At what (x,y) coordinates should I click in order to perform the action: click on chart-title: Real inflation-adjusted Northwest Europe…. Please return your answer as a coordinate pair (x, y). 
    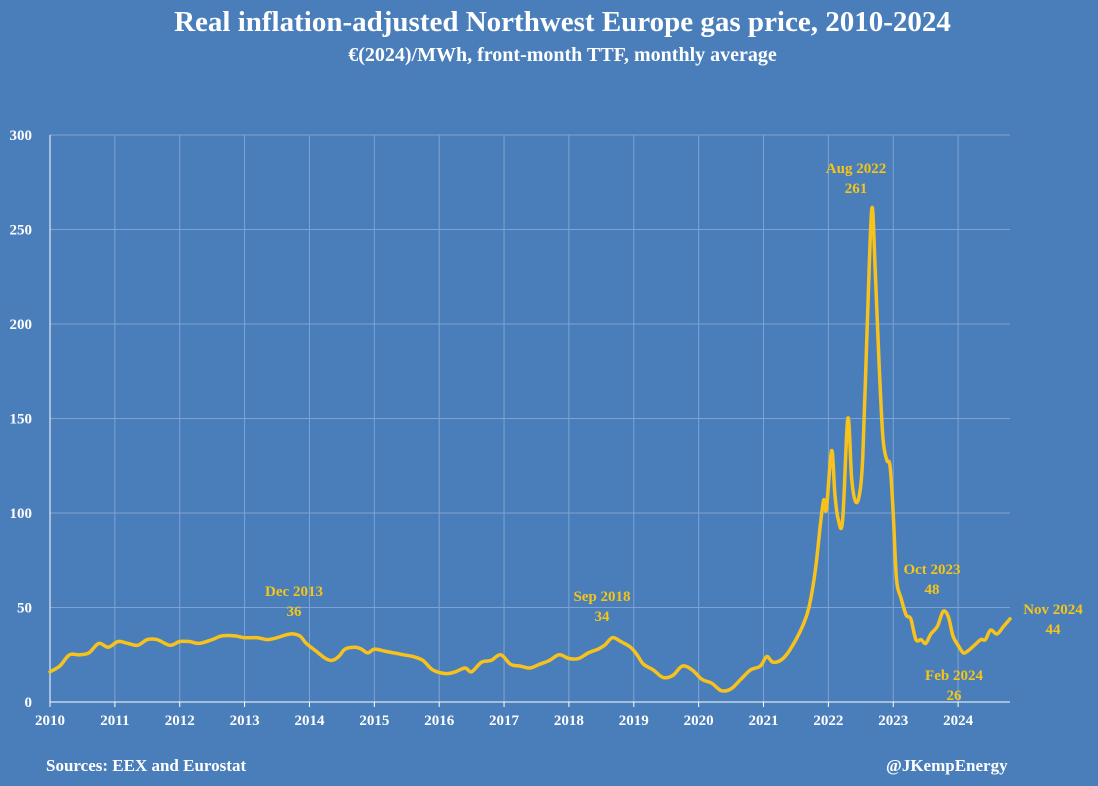
    Looking at the image, I should click on (562, 22).